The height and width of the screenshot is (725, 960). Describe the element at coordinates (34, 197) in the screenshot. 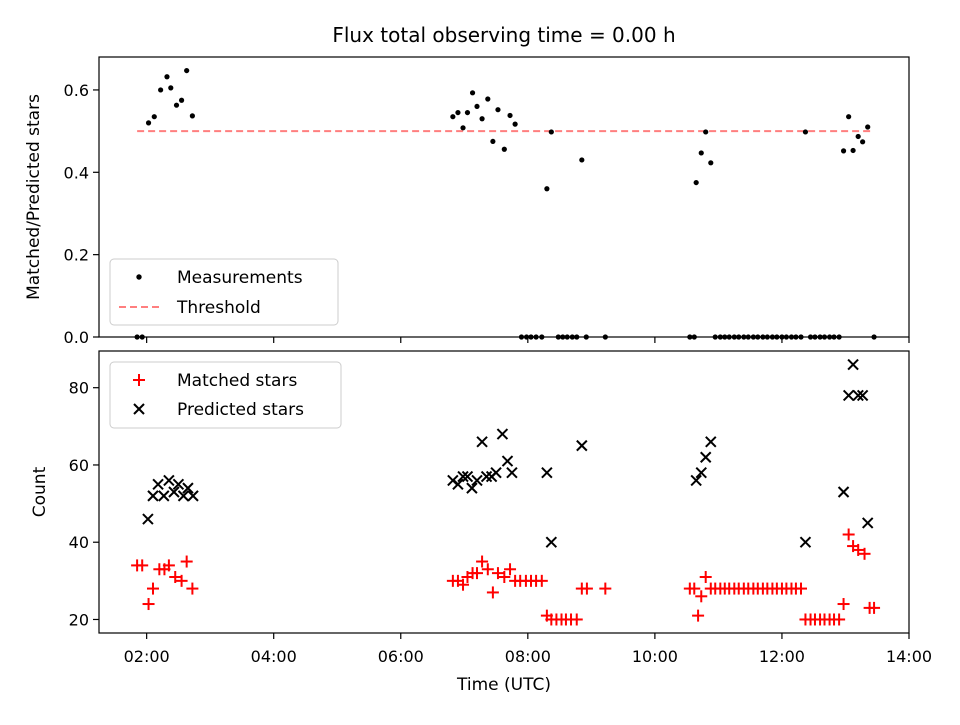

I see `top-y-axis-label: Matched/Predicted stars` at that location.